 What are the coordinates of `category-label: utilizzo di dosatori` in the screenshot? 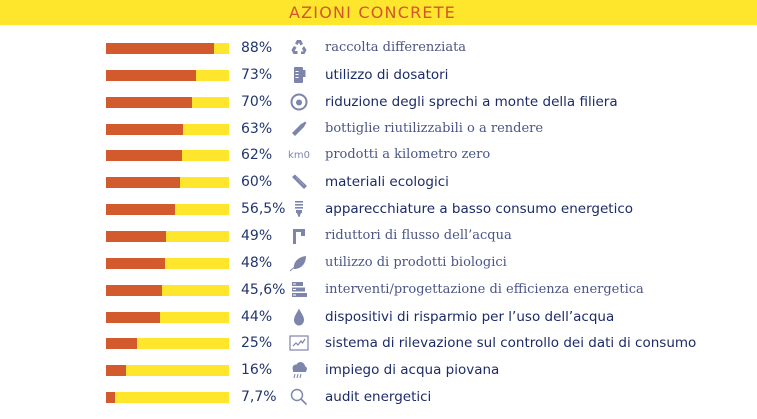 It's located at (387, 74).